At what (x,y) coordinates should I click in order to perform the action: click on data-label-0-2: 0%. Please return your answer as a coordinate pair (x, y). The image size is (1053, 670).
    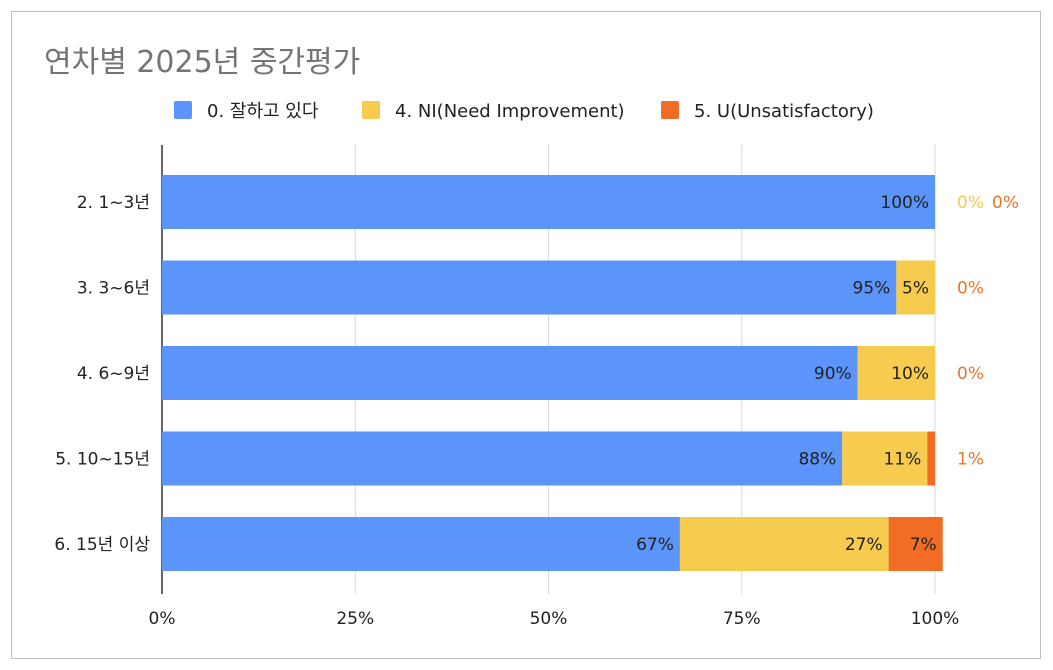
    Looking at the image, I should click on (1005, 203).